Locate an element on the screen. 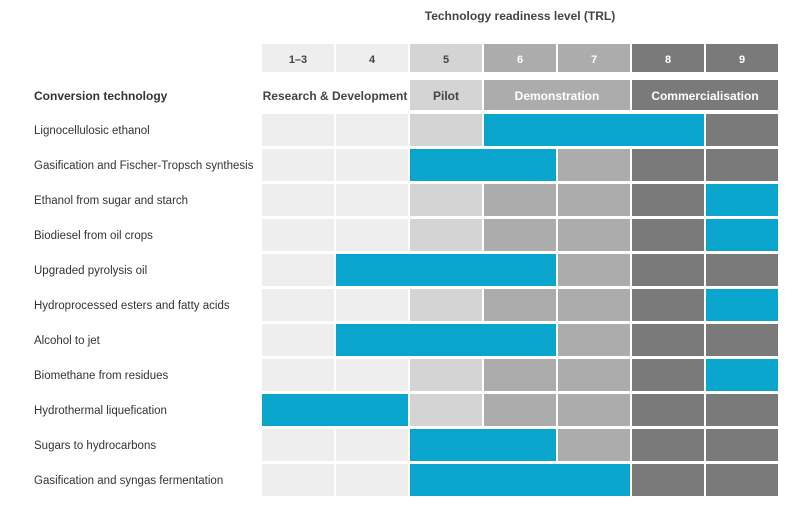  row-label: Alcohol to jet is located at coordinates (67, 341).